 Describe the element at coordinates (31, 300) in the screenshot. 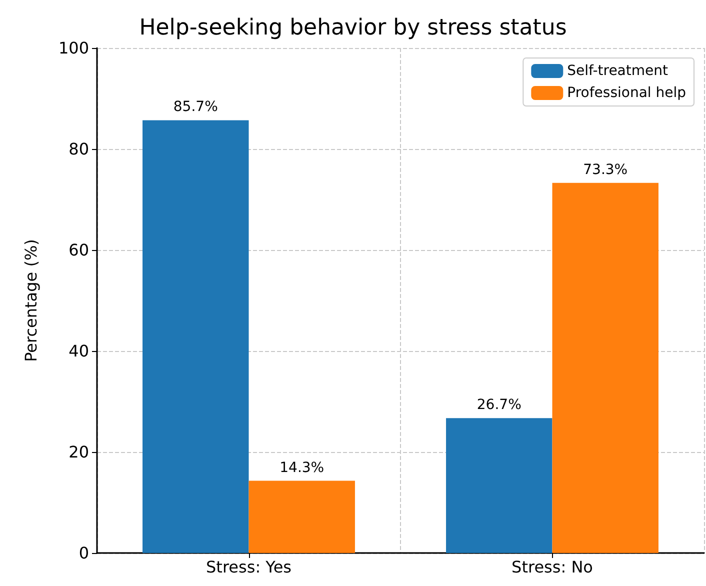

I see `y-axis-title: Percentage (%)` at that location.